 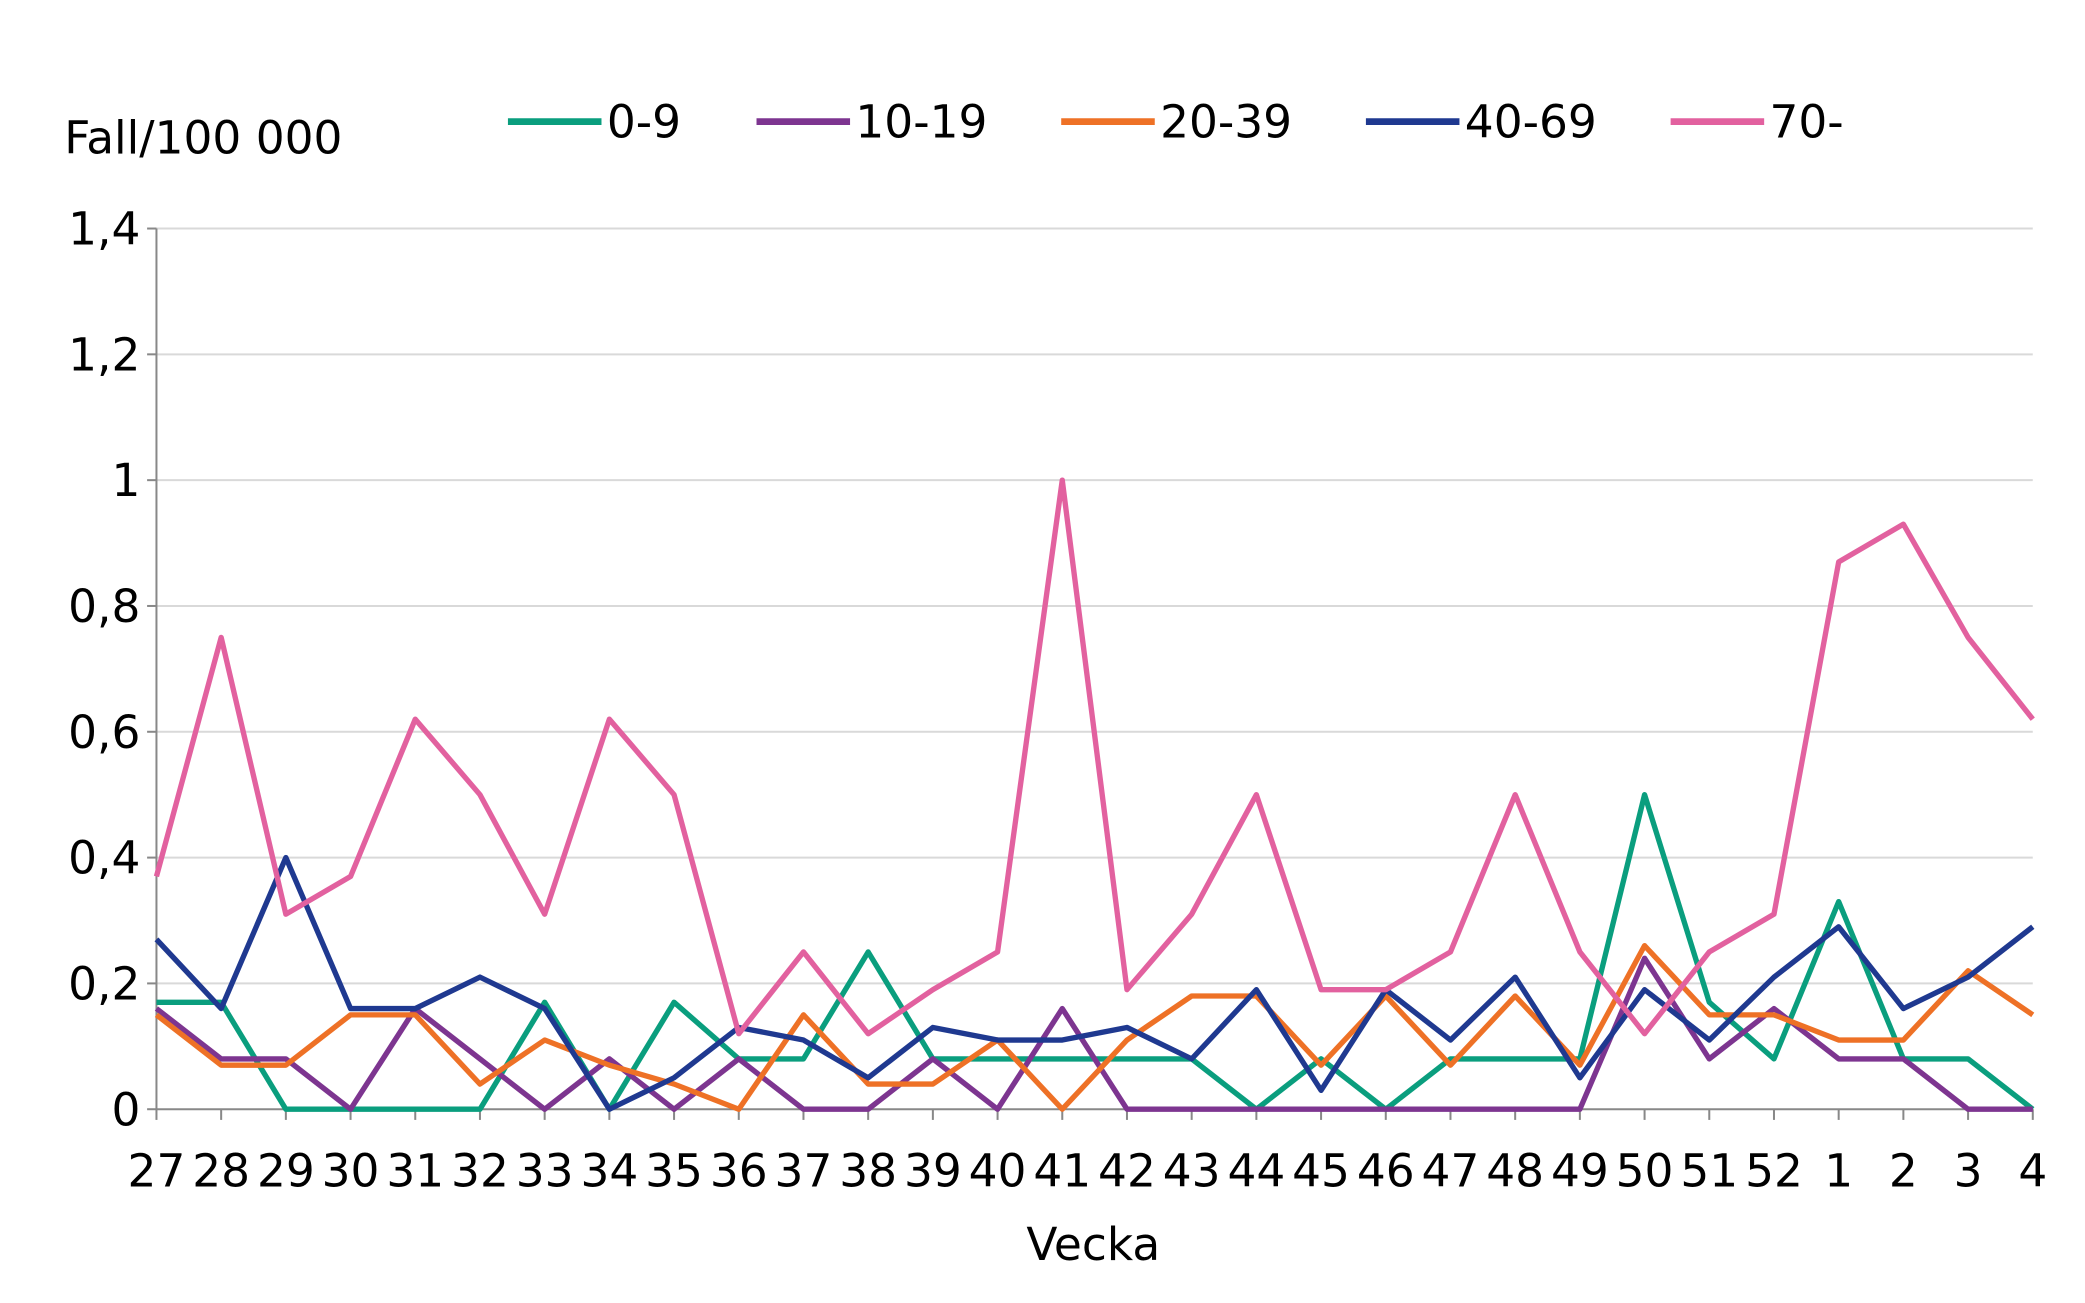 I want to click on legend-label: 10-19, so click(x=921, y=122).